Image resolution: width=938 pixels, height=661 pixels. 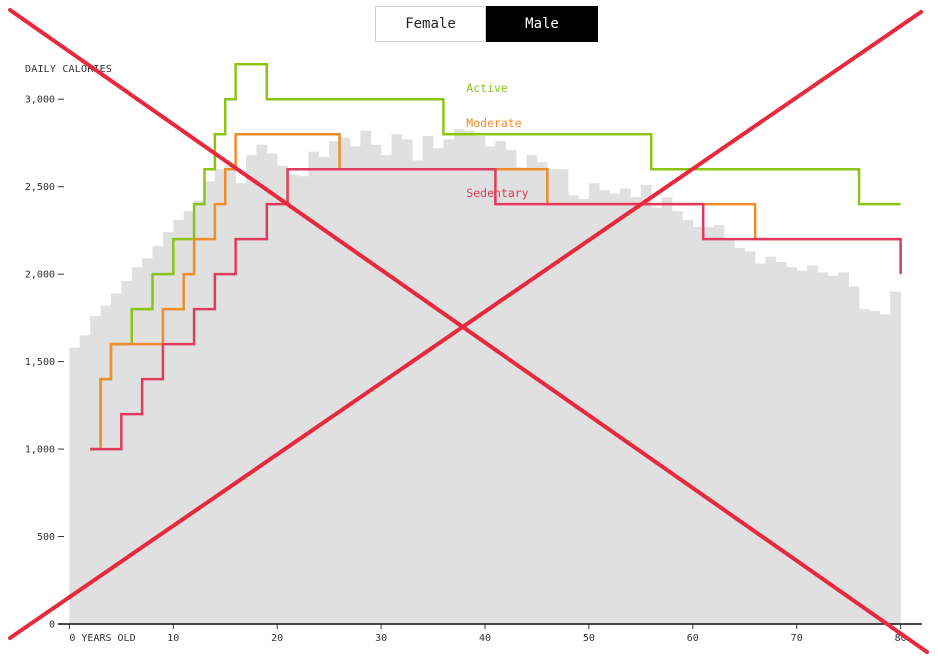 I want to click on series-label-moderate: Moderate, so click(x=493, y=123).